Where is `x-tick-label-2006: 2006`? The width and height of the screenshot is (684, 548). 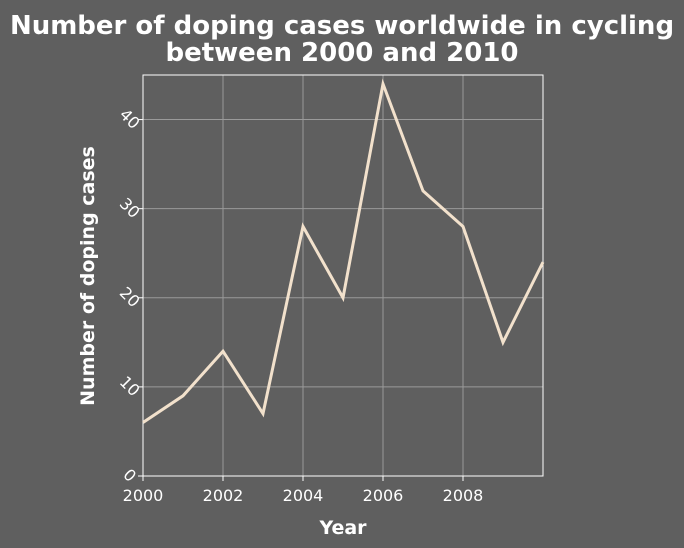
x-tick-label-2006: 2006 is located at coordinates (383, 495).